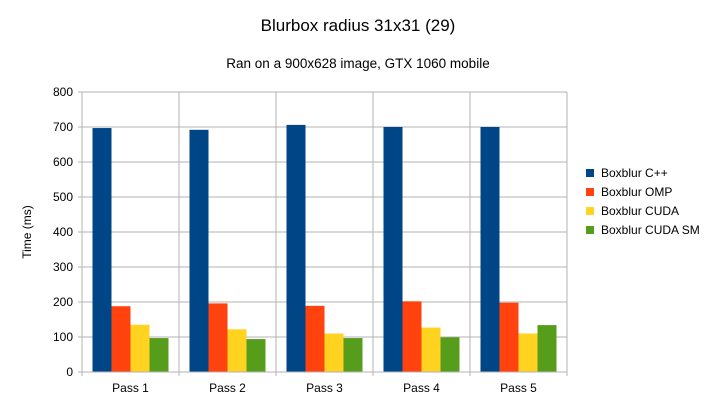 The image size is (719, 405). Describe the element at coordinates (63, 267) in the screenshot. I see `y-tick-label: 300` at that location.